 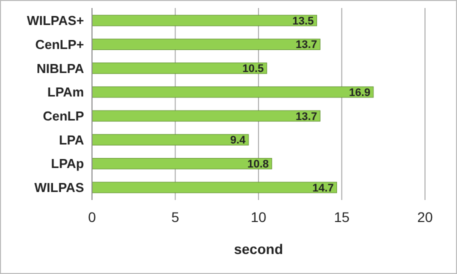 I want to click on data-label: 10.5, so click(x=253, y=69).